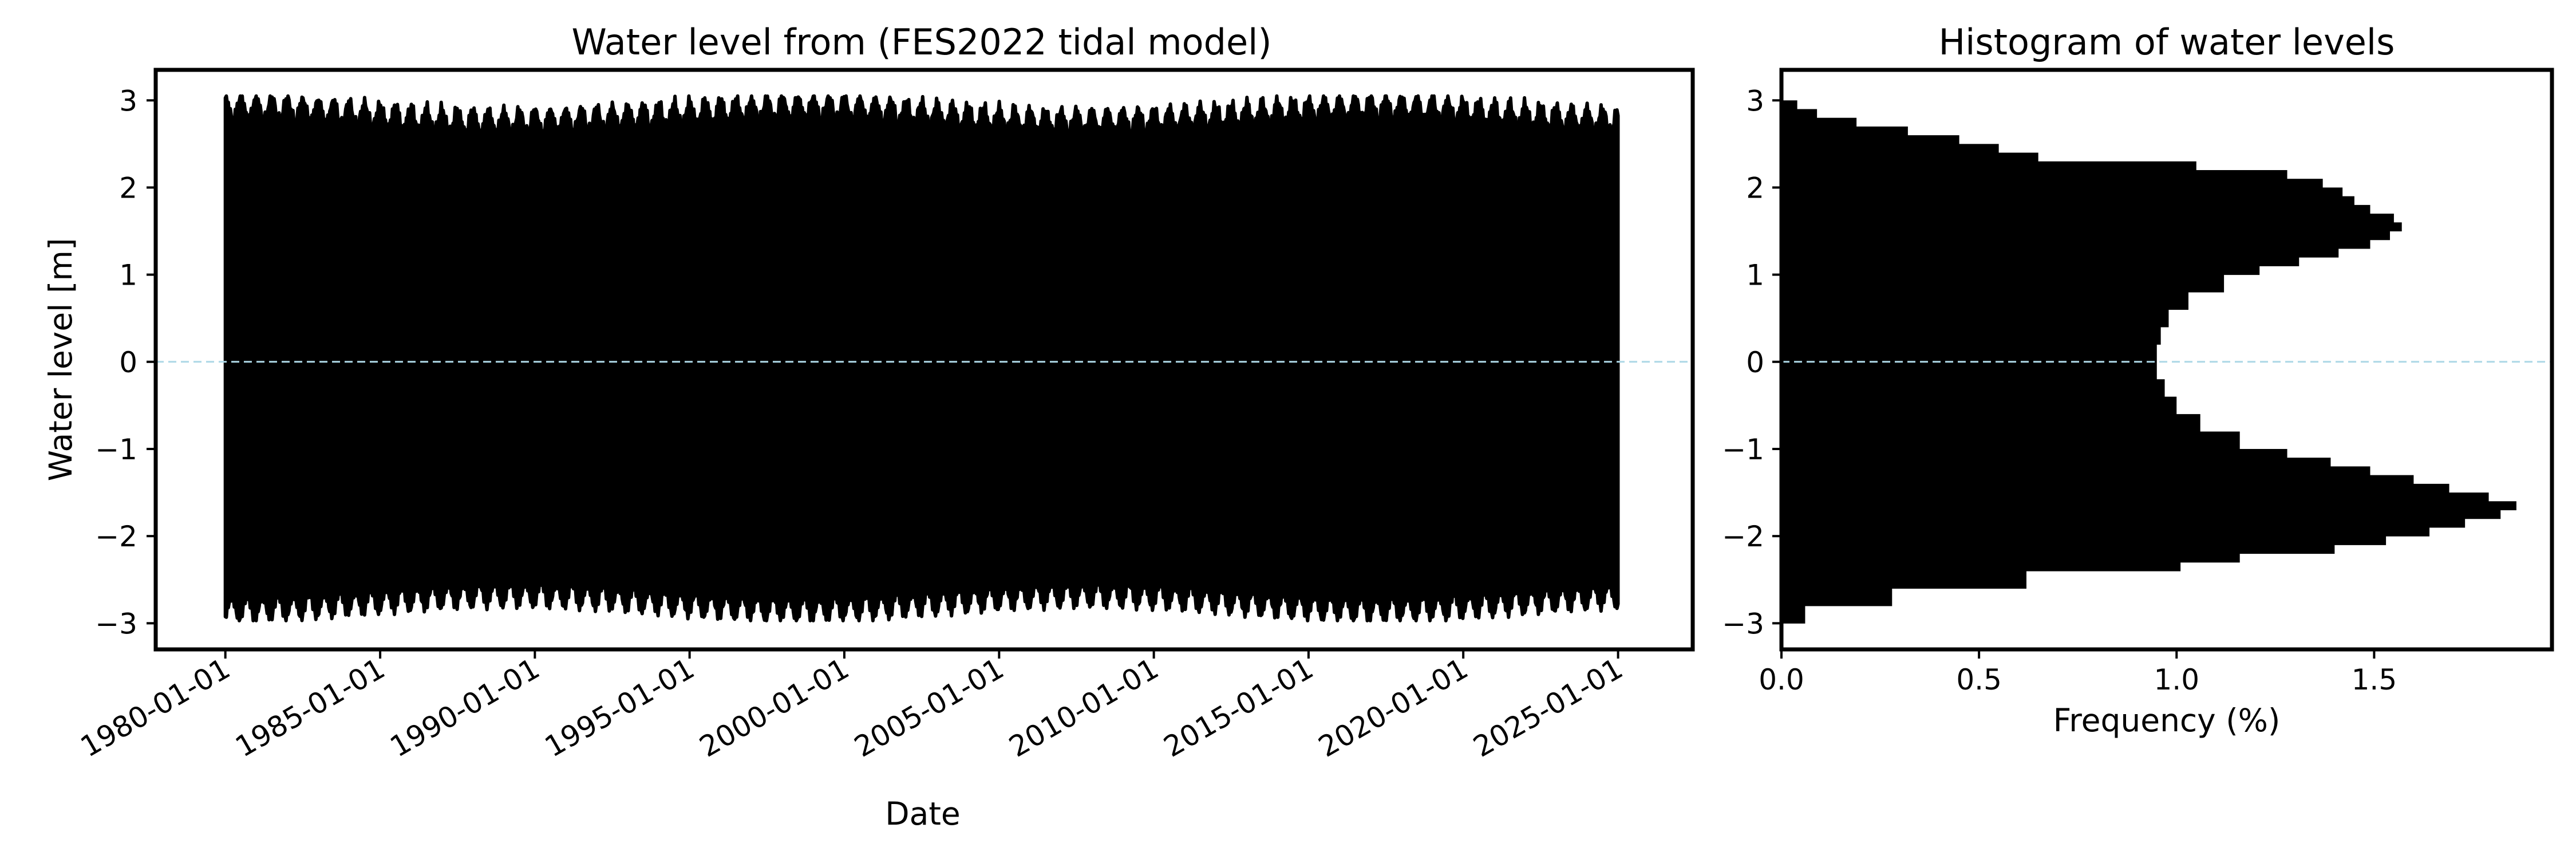  Describe the element at coordinates (1238, 708) in the screenshot. I see `x-tick-label: 2015-01-01` at that location.